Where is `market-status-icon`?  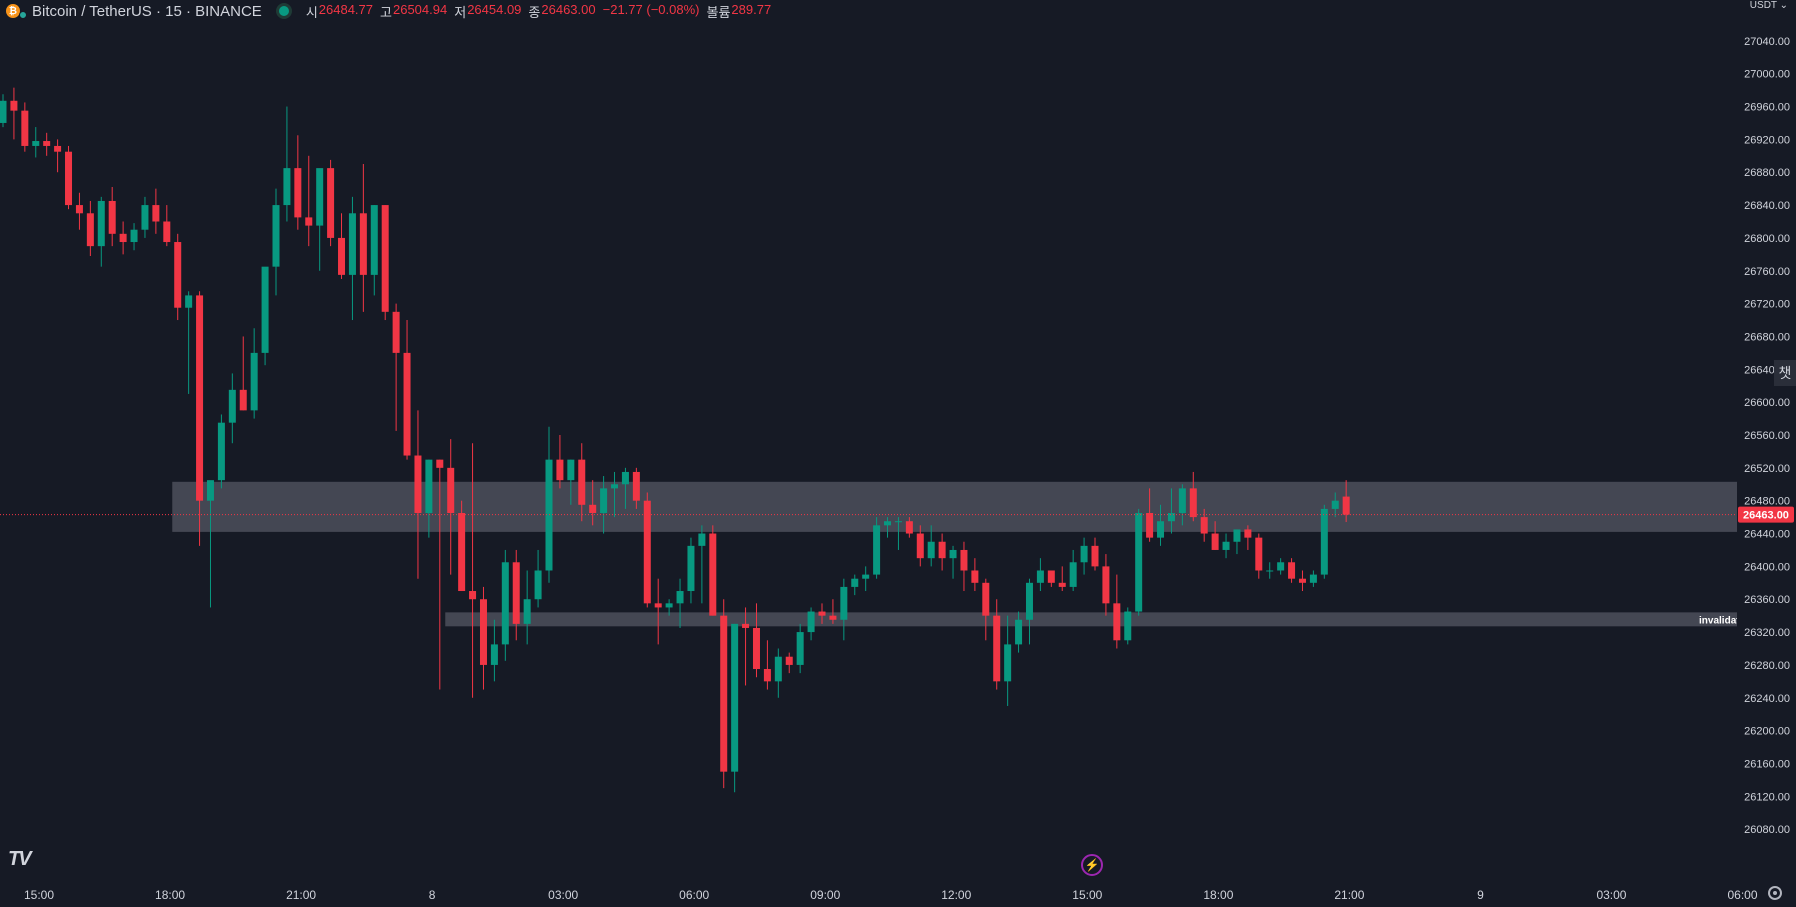 market-status-icon is located at coordinates (283, 11).